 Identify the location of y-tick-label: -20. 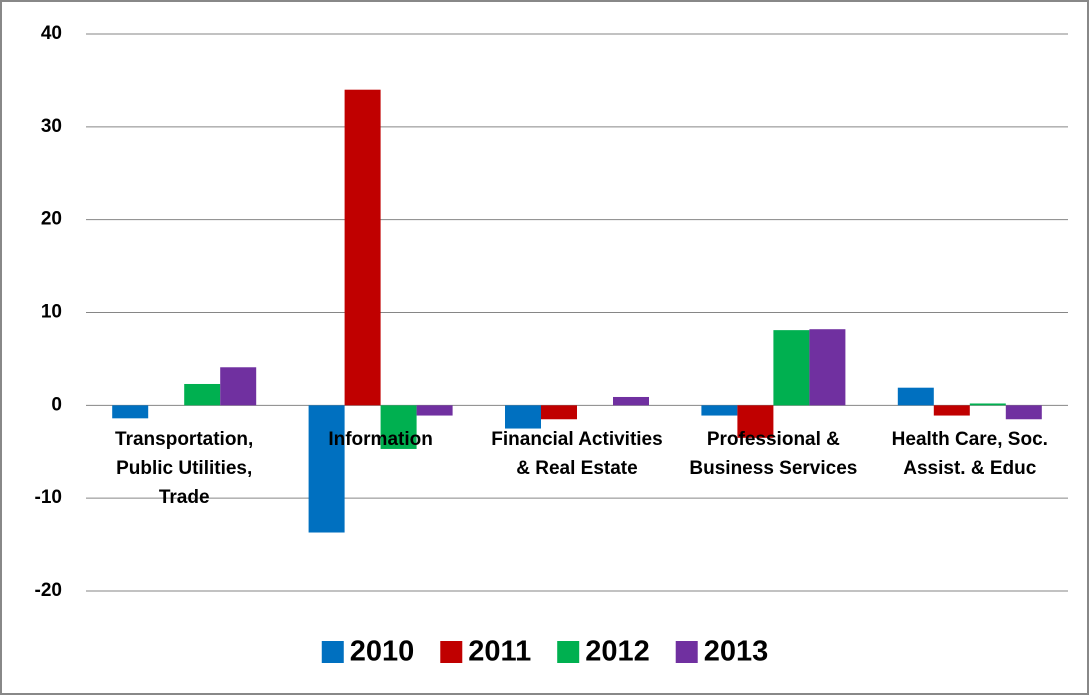
(48, 590).